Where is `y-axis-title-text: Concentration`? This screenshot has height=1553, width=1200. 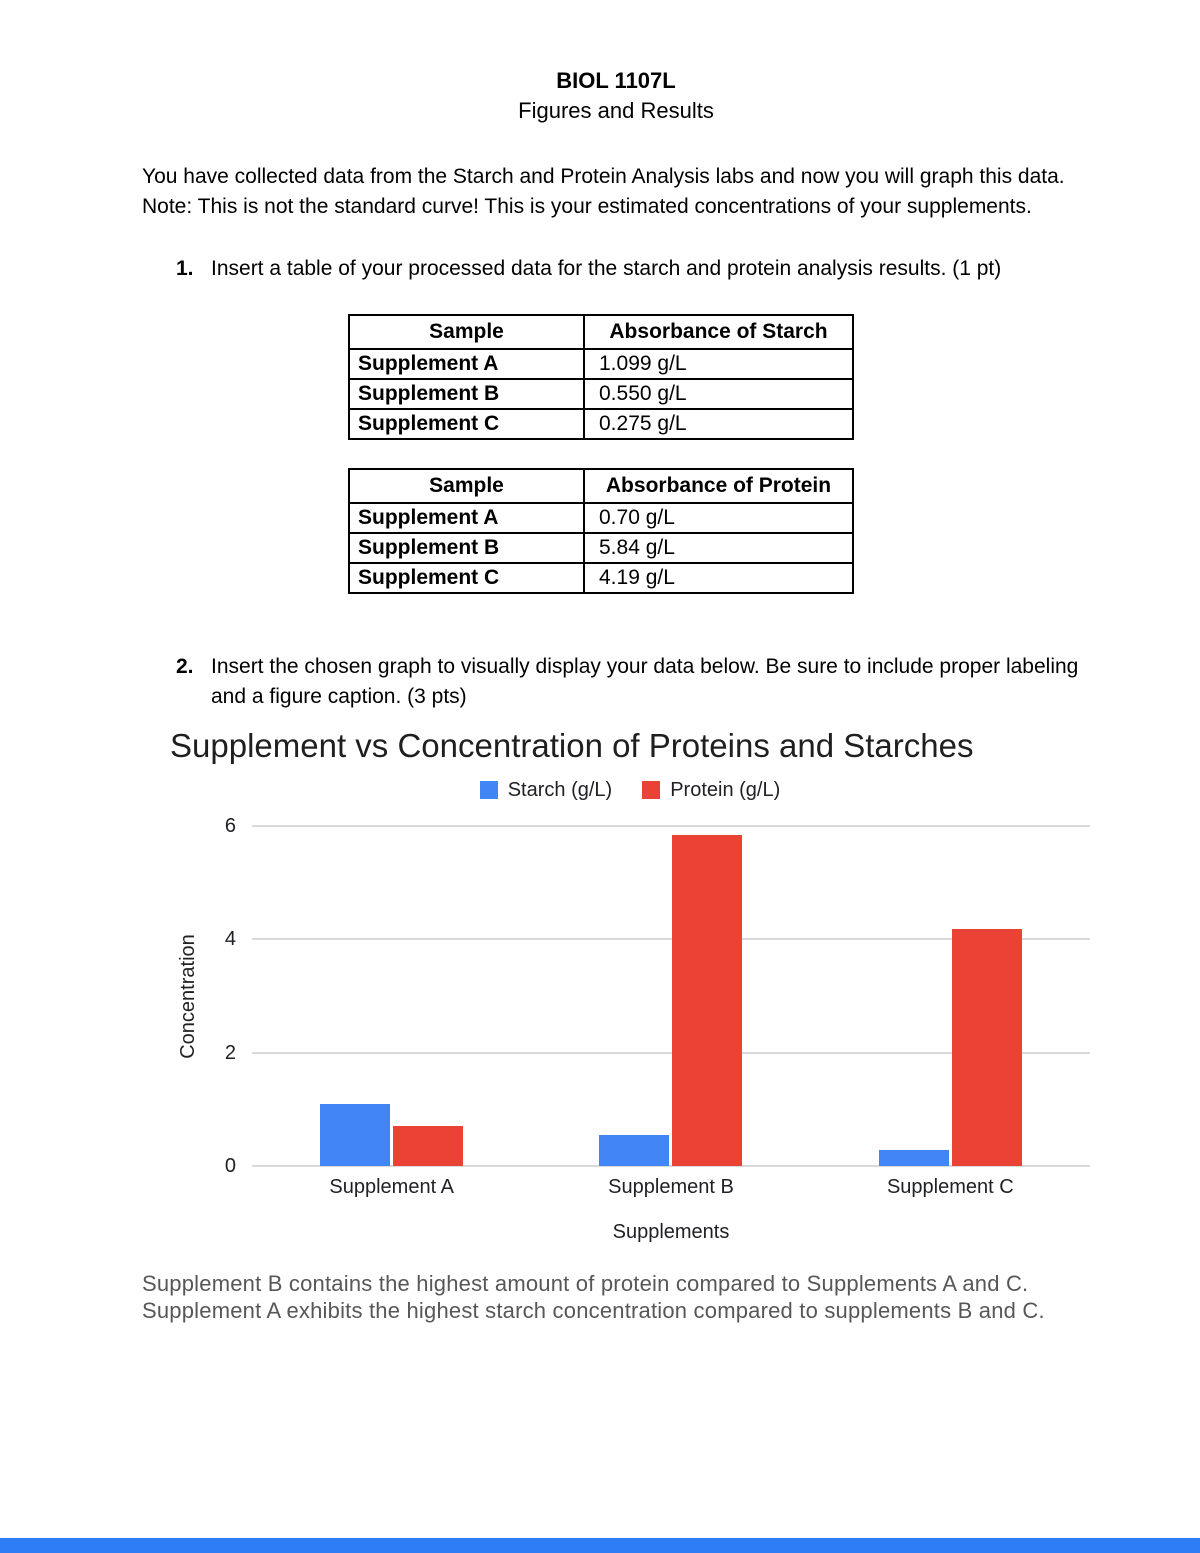
y-axis-title-text: Concentration is located at coordinates (187, 996).